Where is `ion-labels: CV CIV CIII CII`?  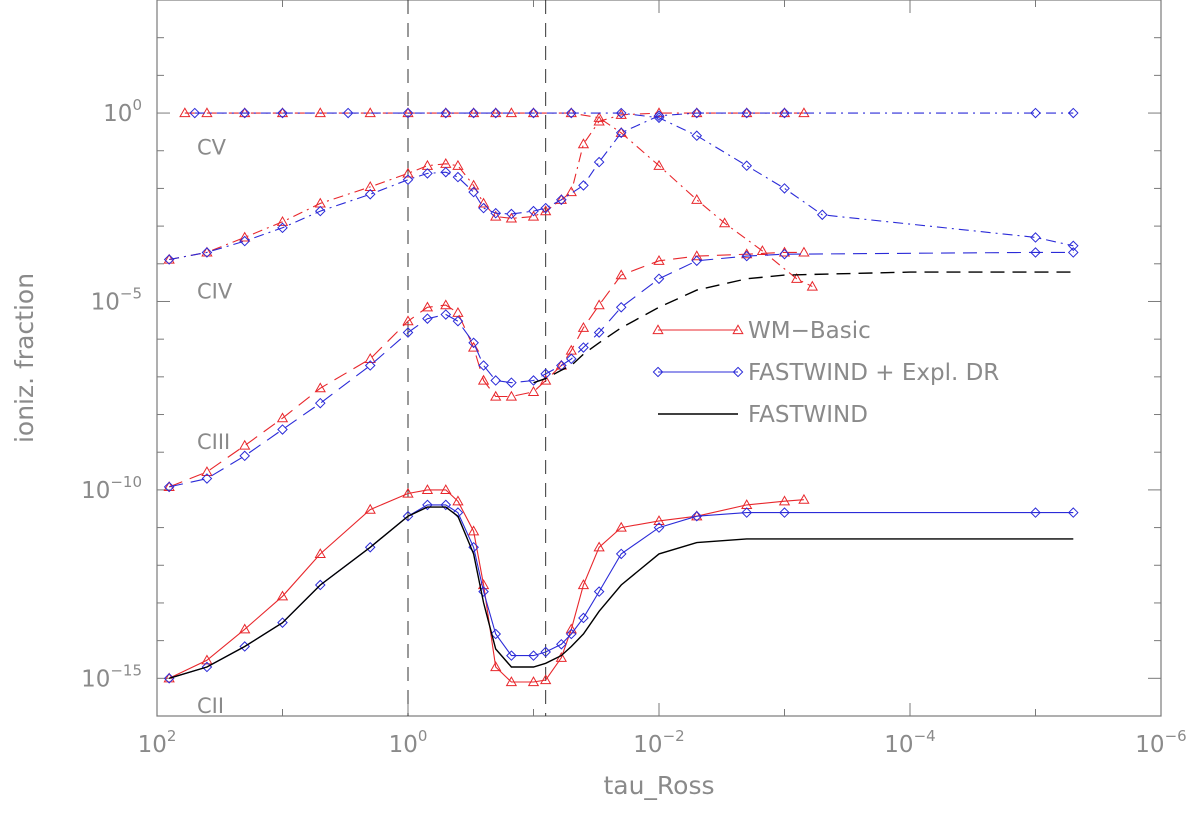 ion-labels: CV CIV CIII CII is located at coordinates (215, 426).